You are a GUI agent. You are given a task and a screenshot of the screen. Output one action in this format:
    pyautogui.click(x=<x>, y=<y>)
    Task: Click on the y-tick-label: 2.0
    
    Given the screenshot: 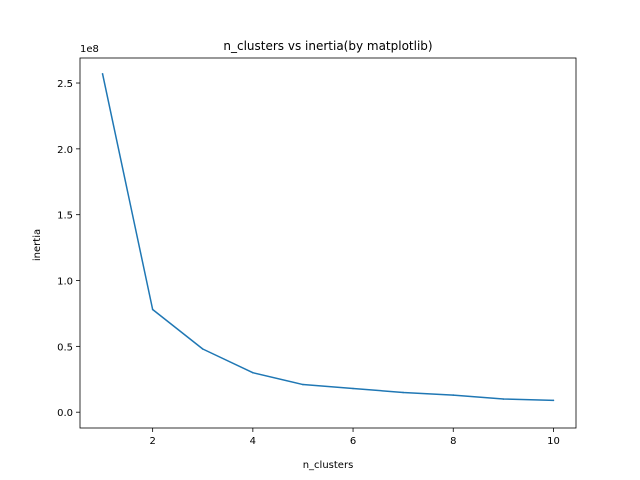 What is the action you would take?
    pyautogui.click(x=65, y=150)
    